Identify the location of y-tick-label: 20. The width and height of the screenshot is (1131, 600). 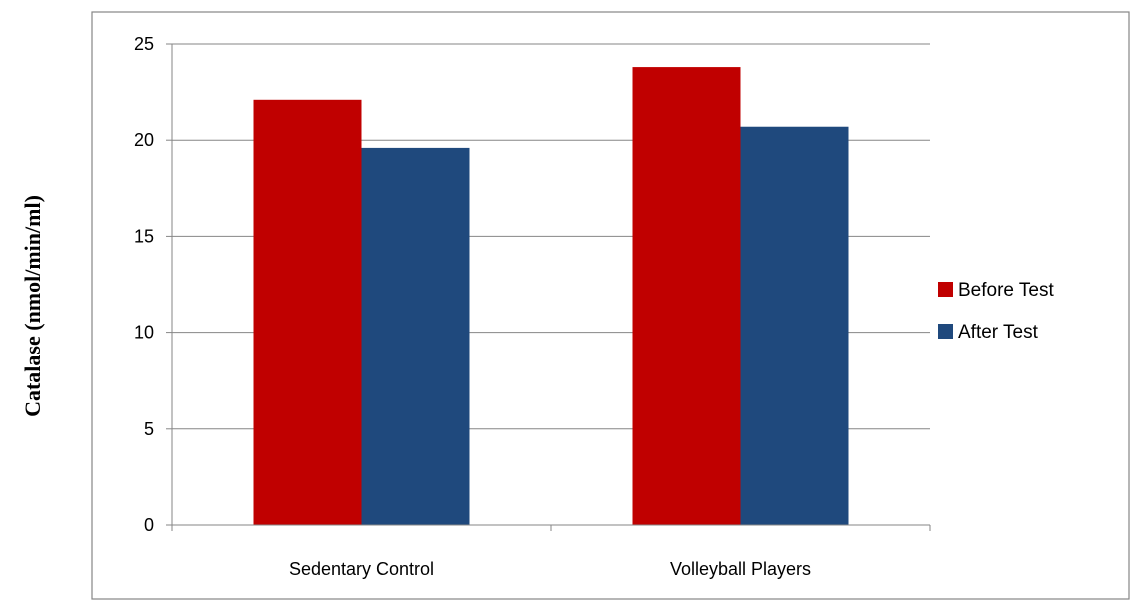
(144, 140).